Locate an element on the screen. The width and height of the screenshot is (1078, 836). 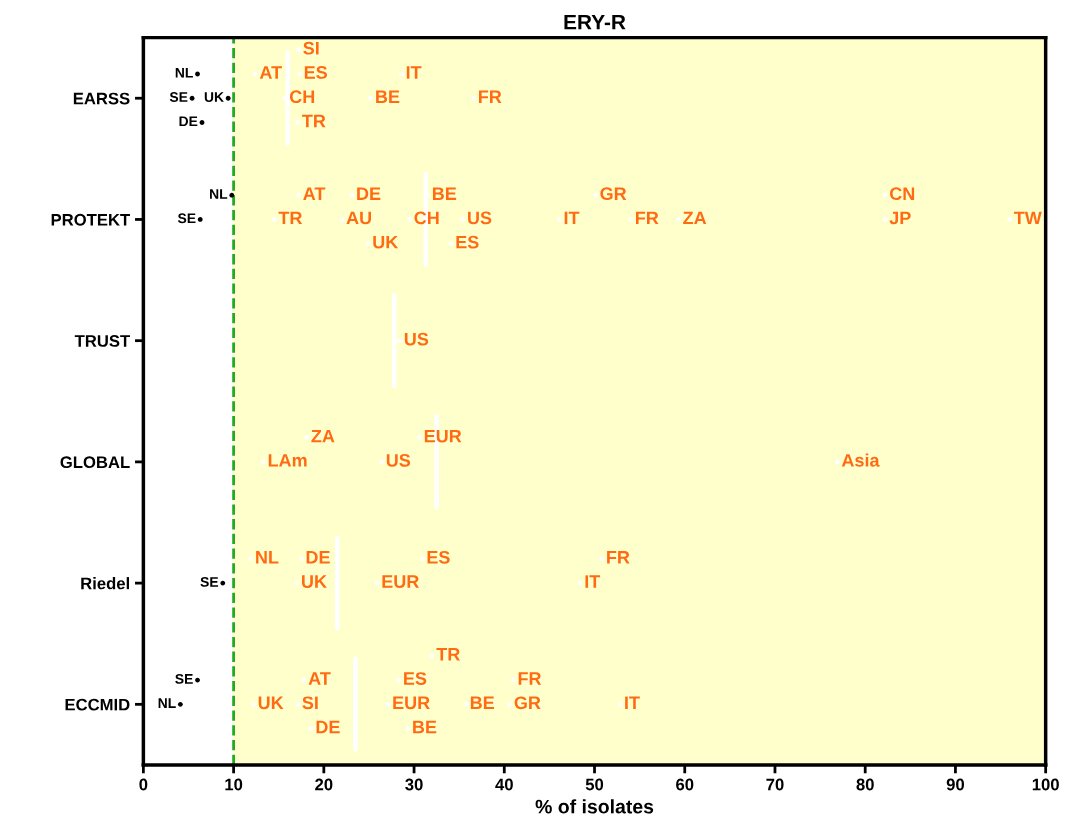
x-tick-label: 80 is located at coordinates (865, 784).